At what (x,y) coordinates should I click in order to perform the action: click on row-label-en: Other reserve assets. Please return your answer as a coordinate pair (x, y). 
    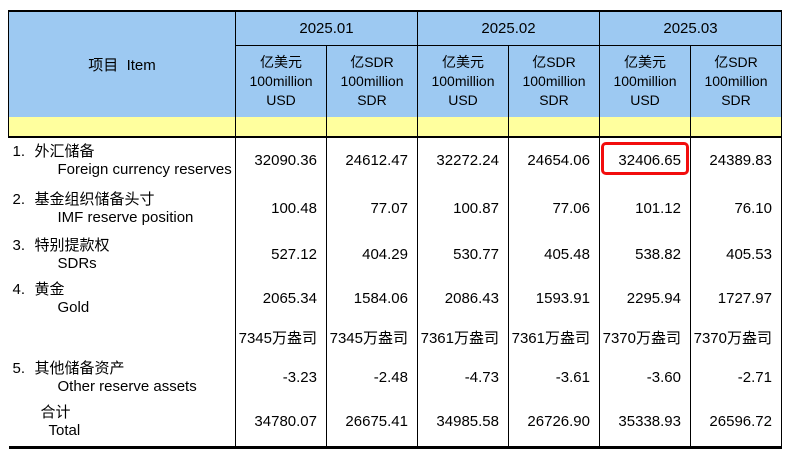
    Looking at the image, I should click on (127, 386).